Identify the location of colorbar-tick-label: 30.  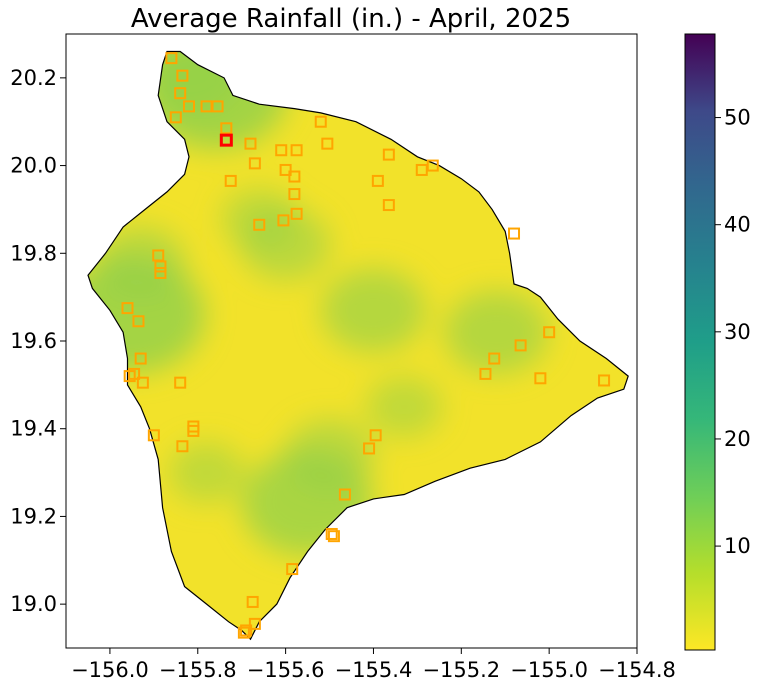
(737, 332).